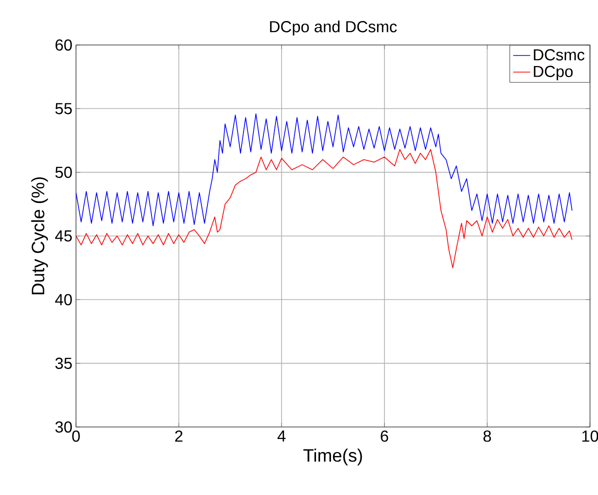 The image size is (598, 495). Describe the element at coordinates (63, 427) in the screenshot. I see `y-tick-label: 30` at that location.